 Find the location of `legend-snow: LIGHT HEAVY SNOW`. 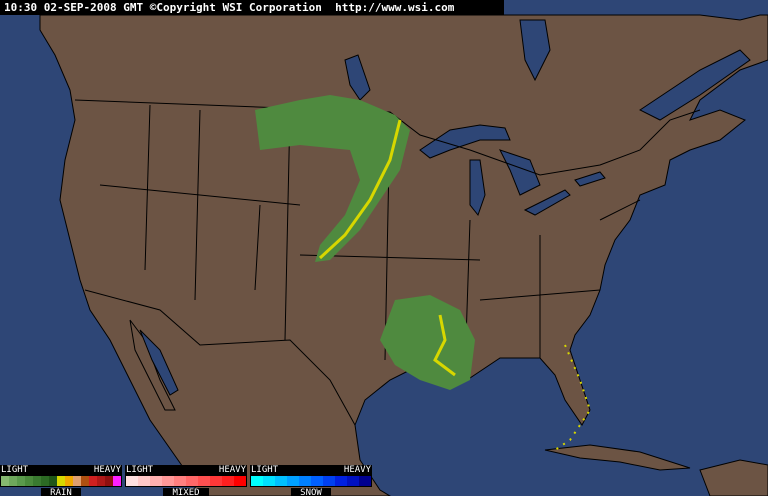

legend-snow: LIGHT HEAVY SNOW is located at coordinates (311, 480).